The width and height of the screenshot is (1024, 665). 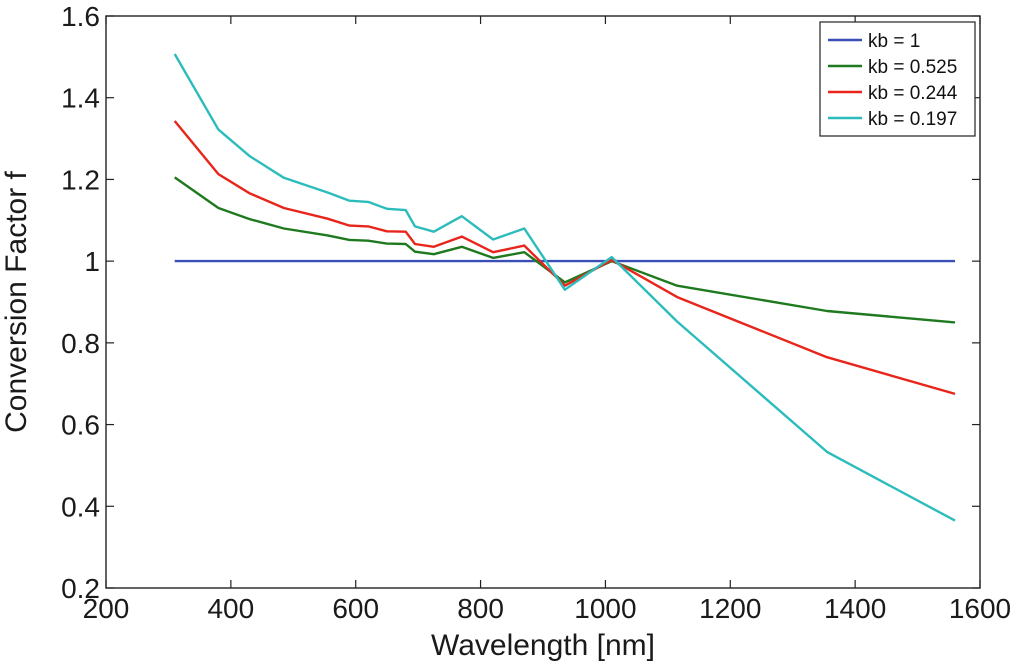 What do you see at coordinates (80, 98) in the screenshot?
I see `y-tick-label: 1.4` at bounding box center [80, 98].